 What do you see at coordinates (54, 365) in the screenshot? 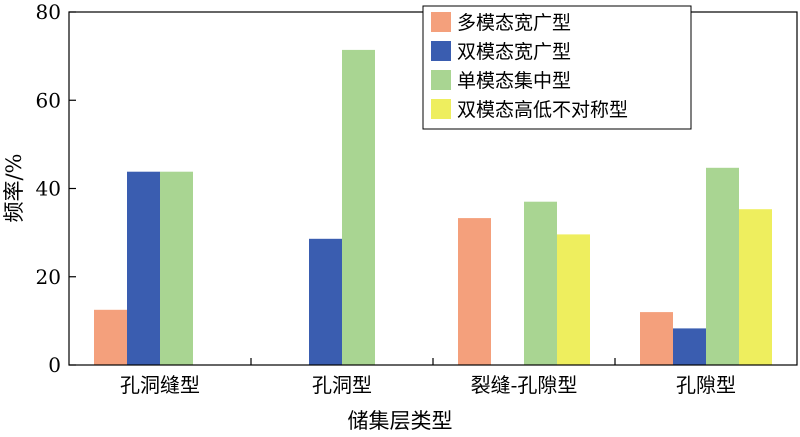
I see `y-tick-label: 0` at bounding box center [54, 365].